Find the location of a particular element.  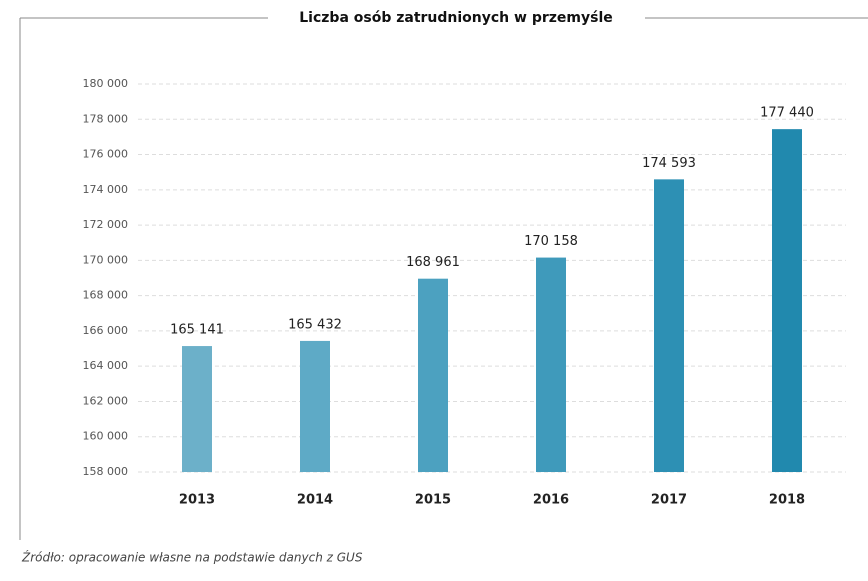

value-label: 165 141 is located at coordinates (197, 330).